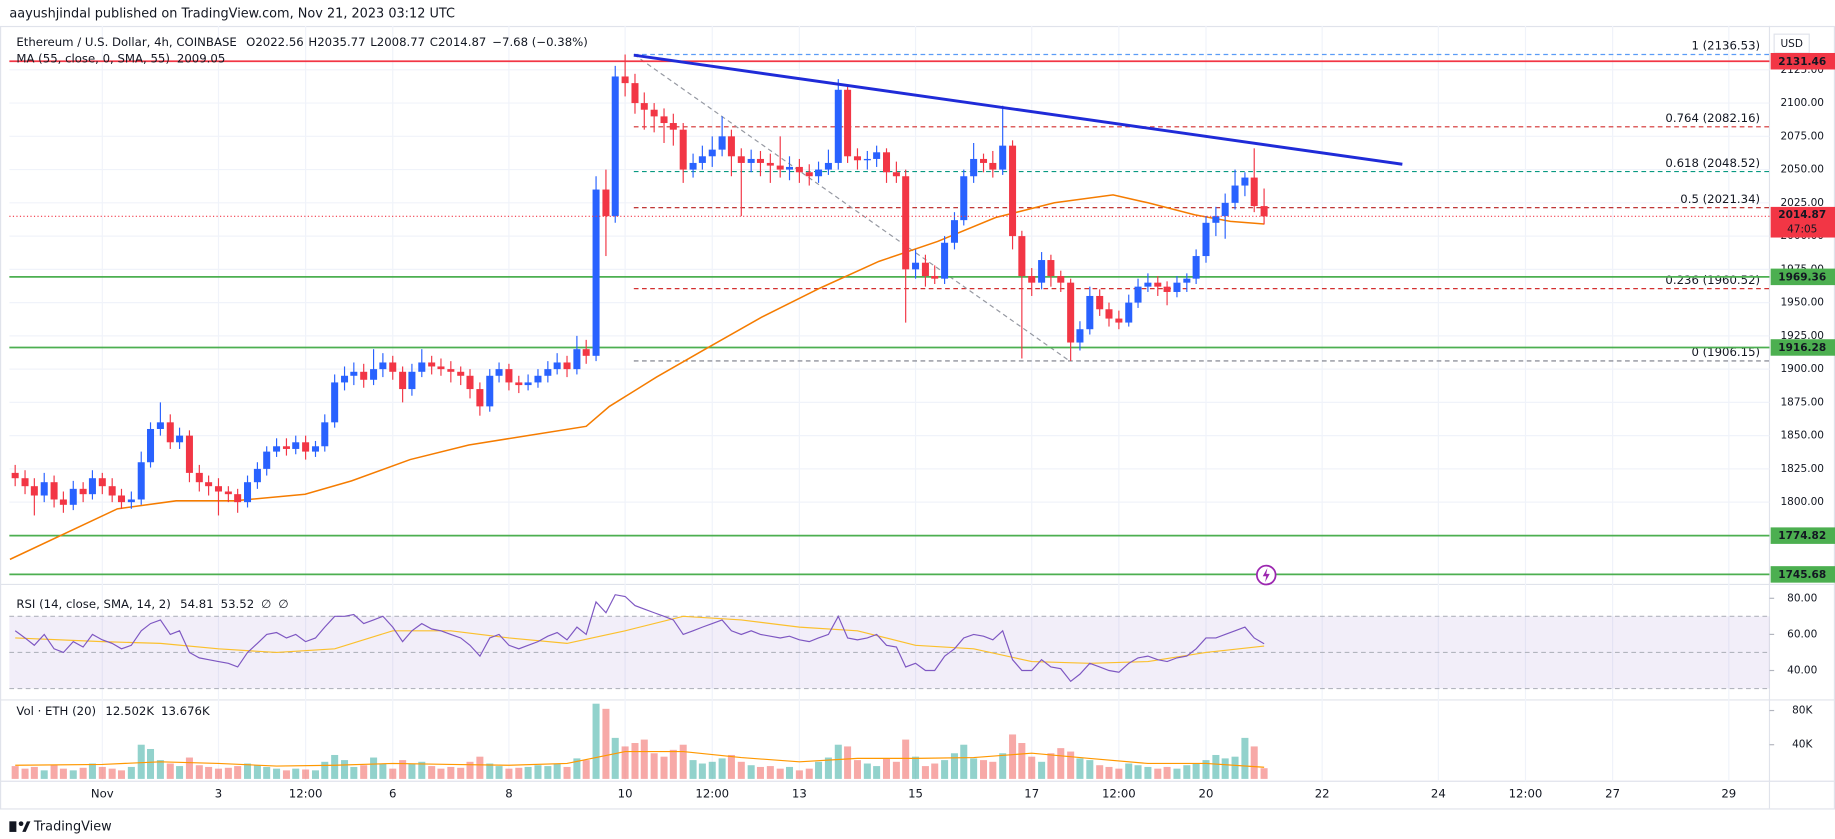  What do you see at coordinates (1802, 215) in the screenshot?
I see `last-price-label: 2014.87` at bounding box center [1802, 215].